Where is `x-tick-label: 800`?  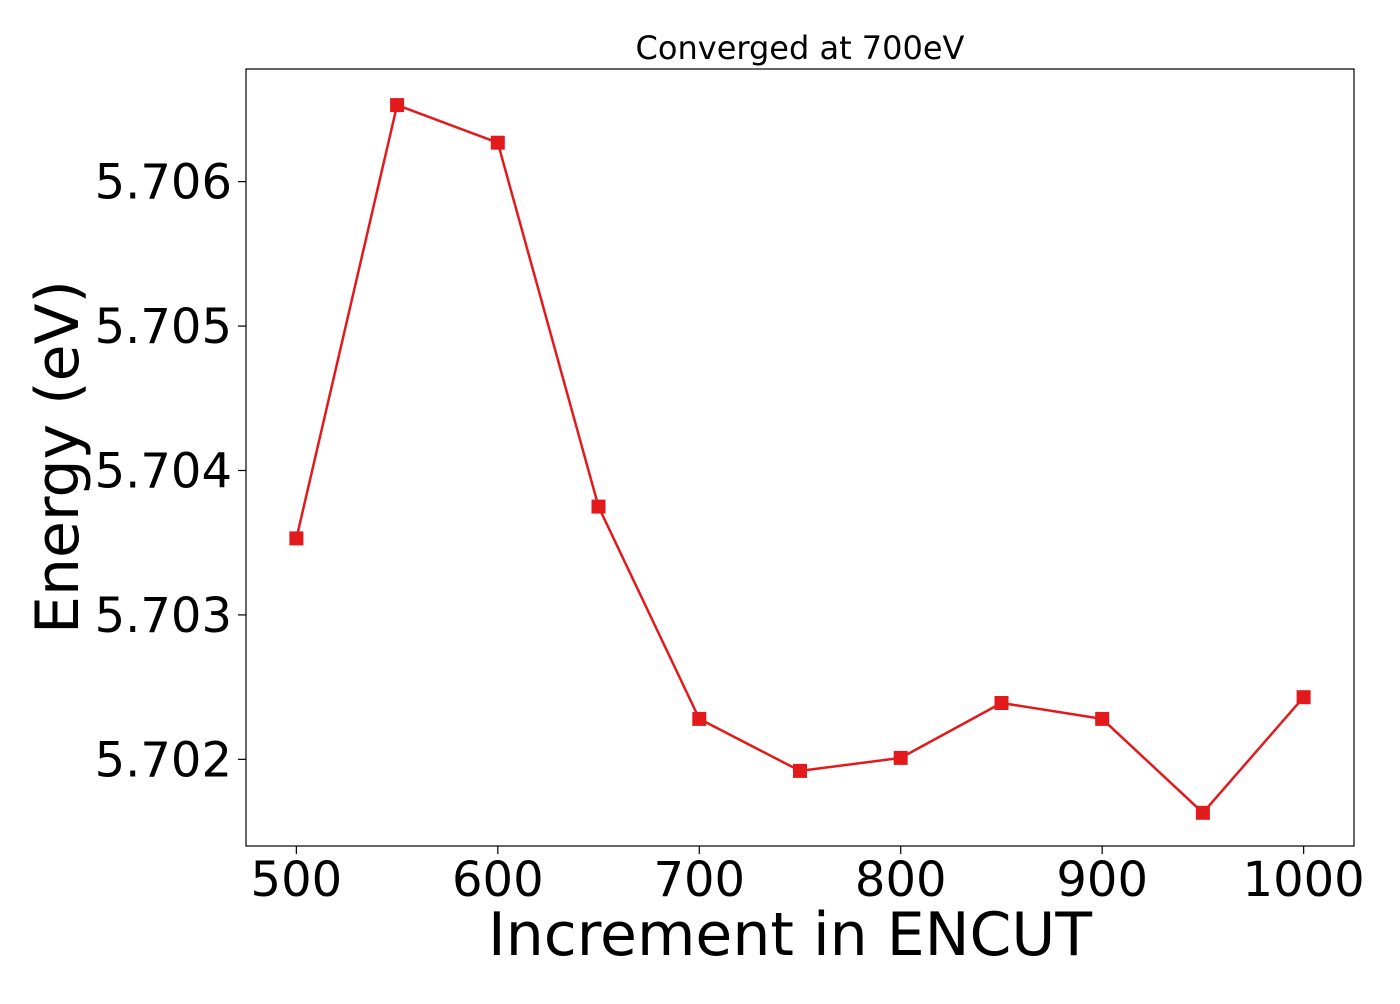
x-tick-label: 800 is located at coordinates (901, 880).